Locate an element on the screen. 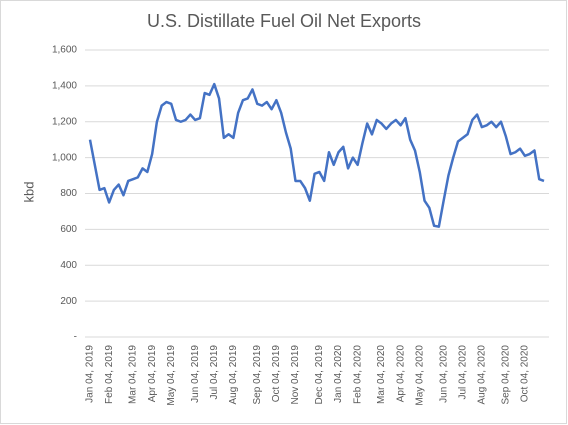 The width and height of the screenshot is (568, 425). y-tick-label: 1,000 is located at coordinates (64, 157).